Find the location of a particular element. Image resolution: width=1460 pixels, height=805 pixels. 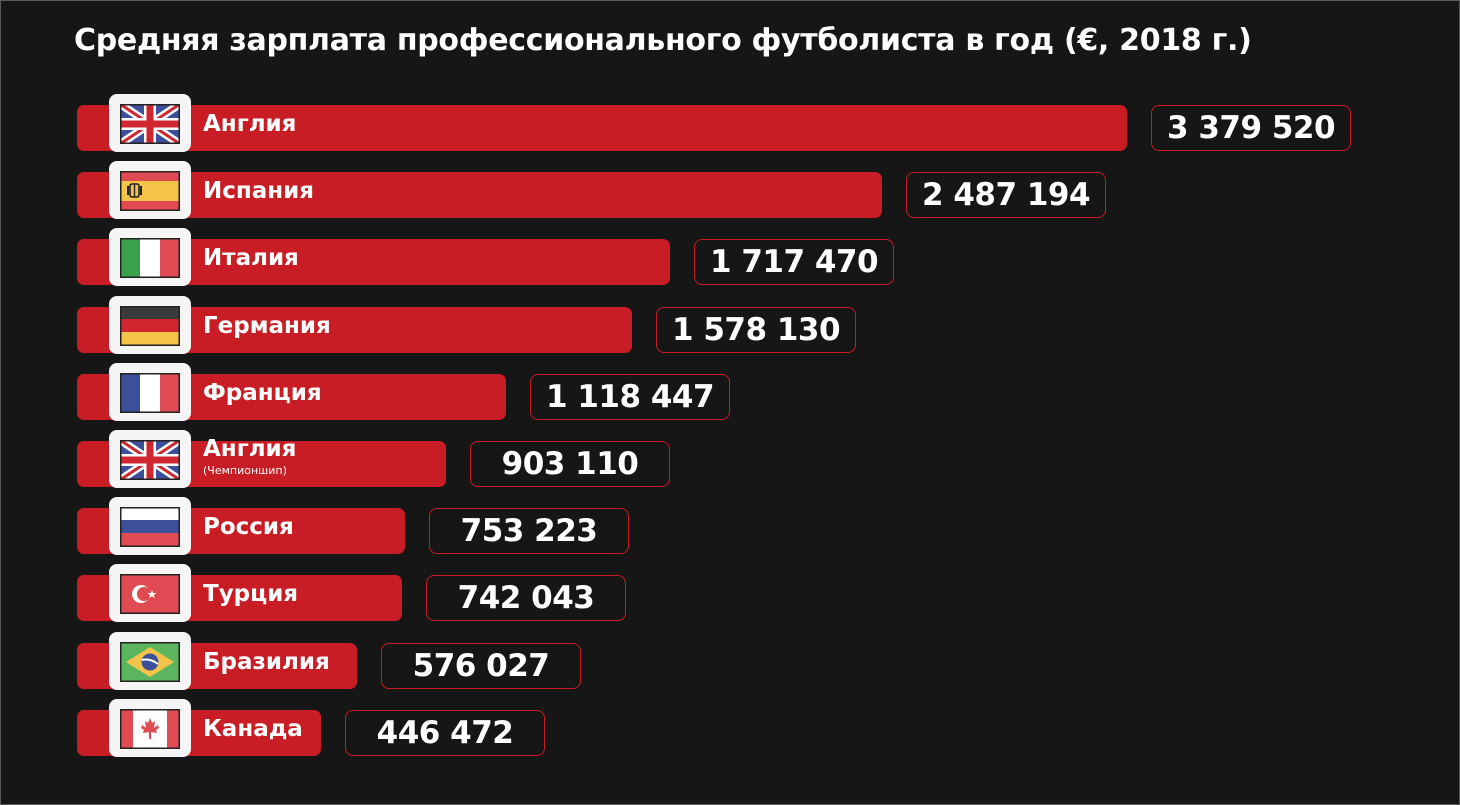

germany-flag-icon is located at coordinates (150, 326).